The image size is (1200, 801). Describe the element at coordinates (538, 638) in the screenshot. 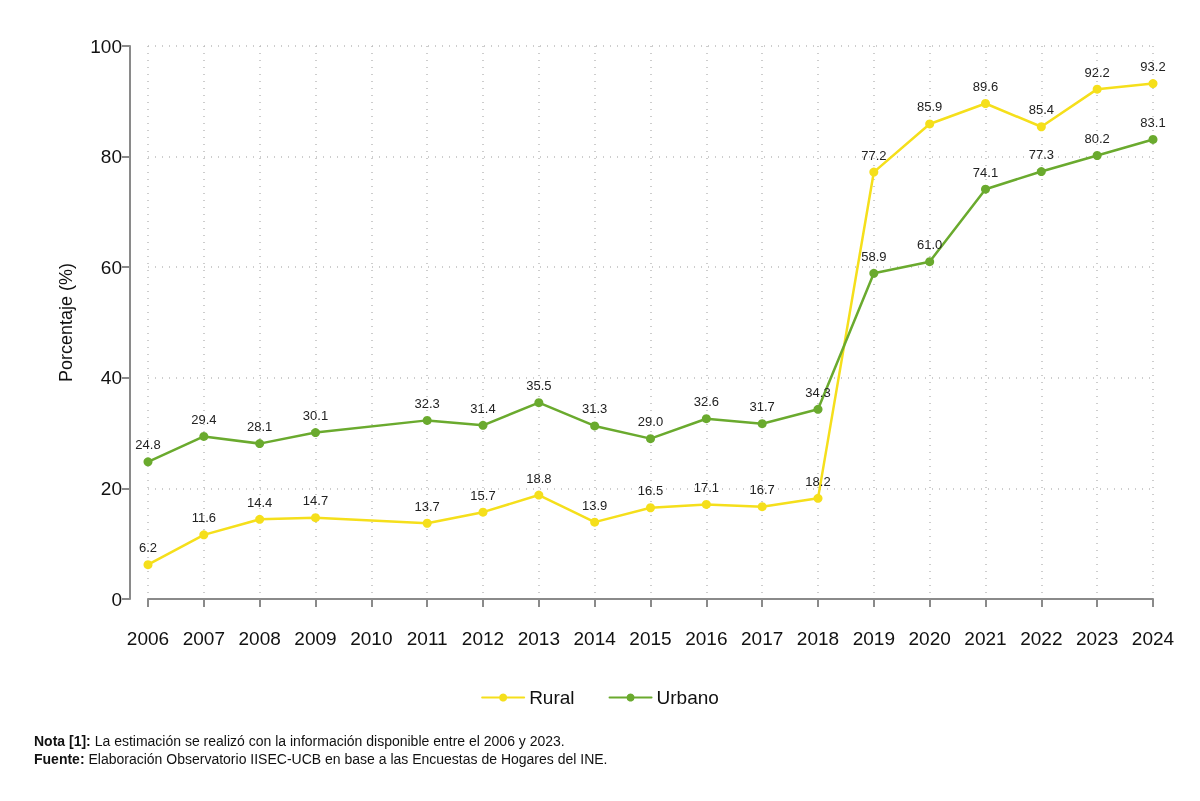

I see `x-tick-label: 2013` at that location.